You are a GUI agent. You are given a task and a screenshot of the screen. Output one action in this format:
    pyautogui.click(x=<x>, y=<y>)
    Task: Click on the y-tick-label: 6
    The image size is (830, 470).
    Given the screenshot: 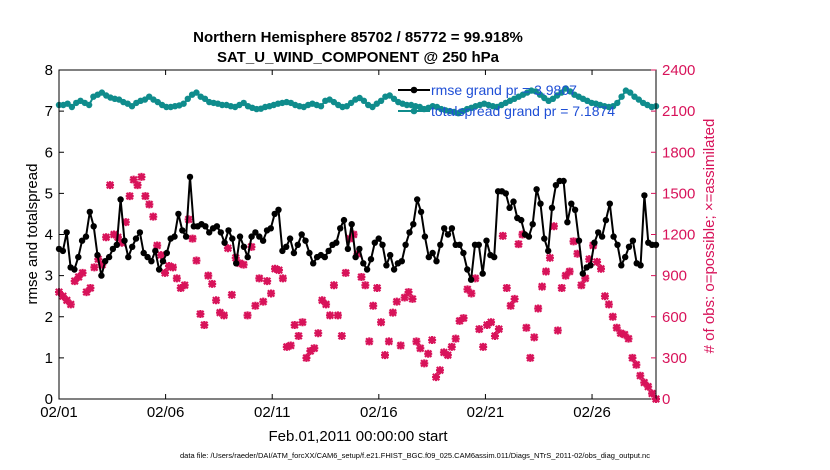 What is the action you would take?
    pyautogui.click(x=49, y=152)
    